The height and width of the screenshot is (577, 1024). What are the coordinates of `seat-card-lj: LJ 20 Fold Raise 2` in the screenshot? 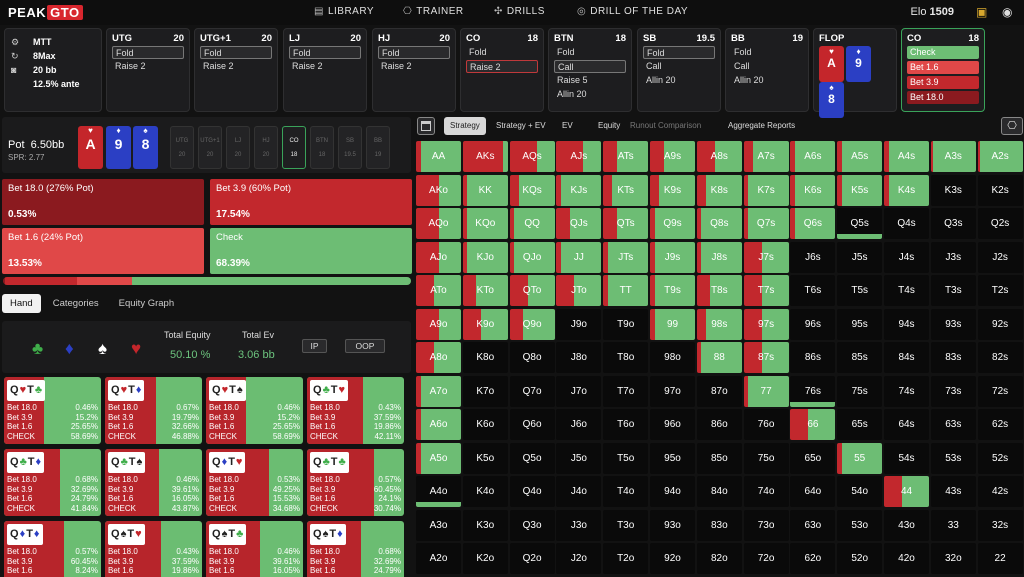 It's located at (325, 70).